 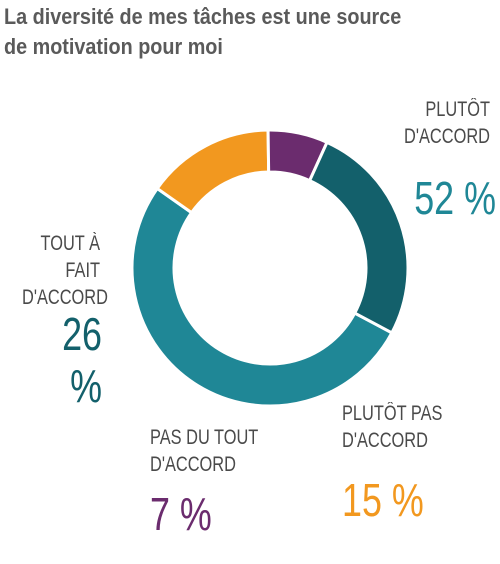 I want to click on slice-label-plutot-pas-daccord: PLUTÔT PAS D'ACCORD, so click(x=400, y=427).